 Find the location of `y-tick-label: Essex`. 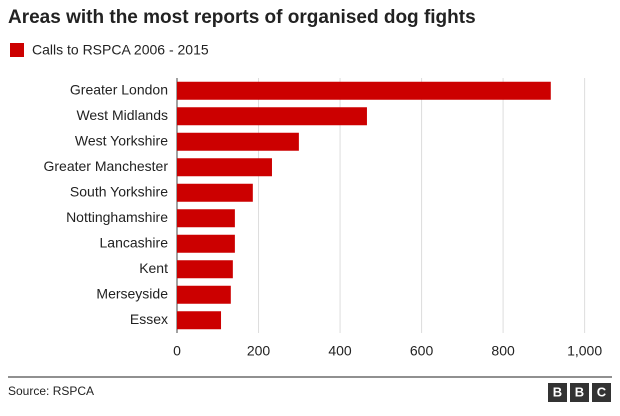

y-tick-label: Essex is located at coordinates (149, 319).